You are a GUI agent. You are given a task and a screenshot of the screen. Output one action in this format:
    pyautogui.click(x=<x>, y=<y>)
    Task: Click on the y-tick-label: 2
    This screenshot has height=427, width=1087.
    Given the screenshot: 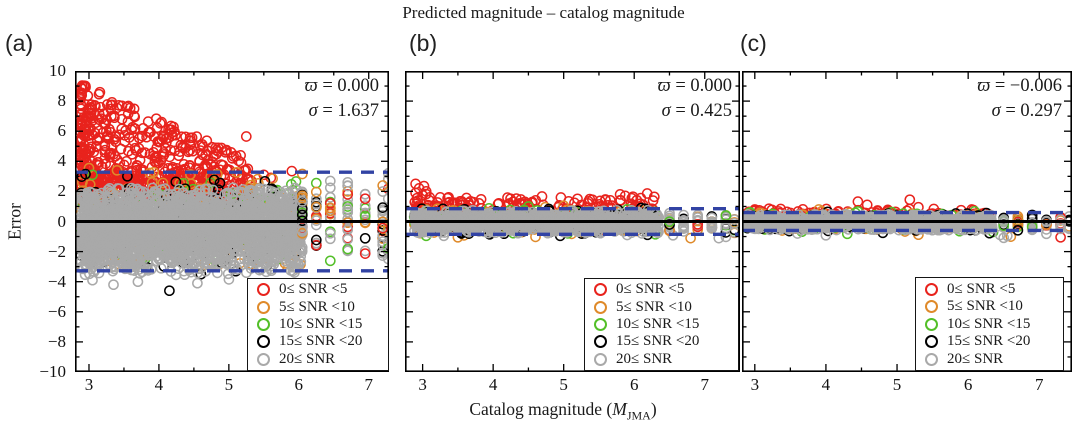 What is the action you would take?
    pyautogui.click(x=62, y=191)
    